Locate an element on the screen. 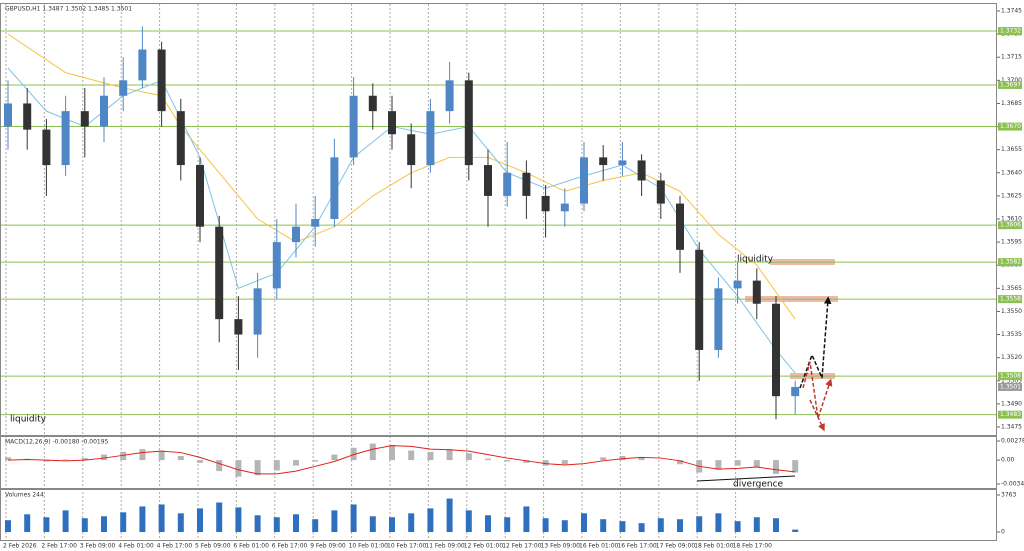 Image resolution: width=1024 pixels, height=551 pixels. x-tick-label: 4 Feb 17:00 is located at coordinates (175, 546).